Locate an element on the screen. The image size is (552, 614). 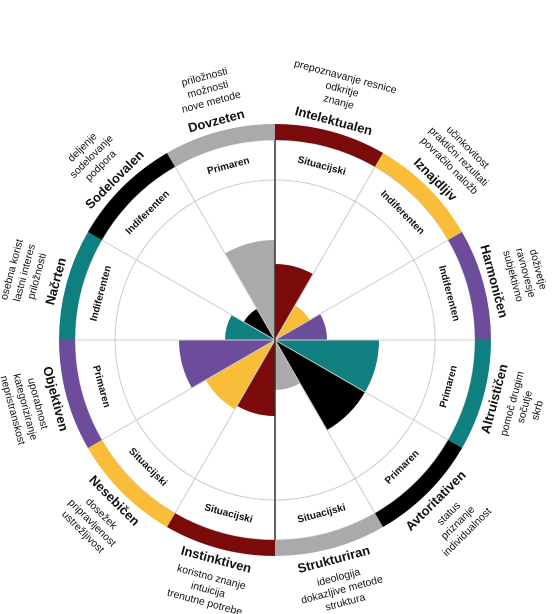
description: skrb is located at coordinates (537, 410).